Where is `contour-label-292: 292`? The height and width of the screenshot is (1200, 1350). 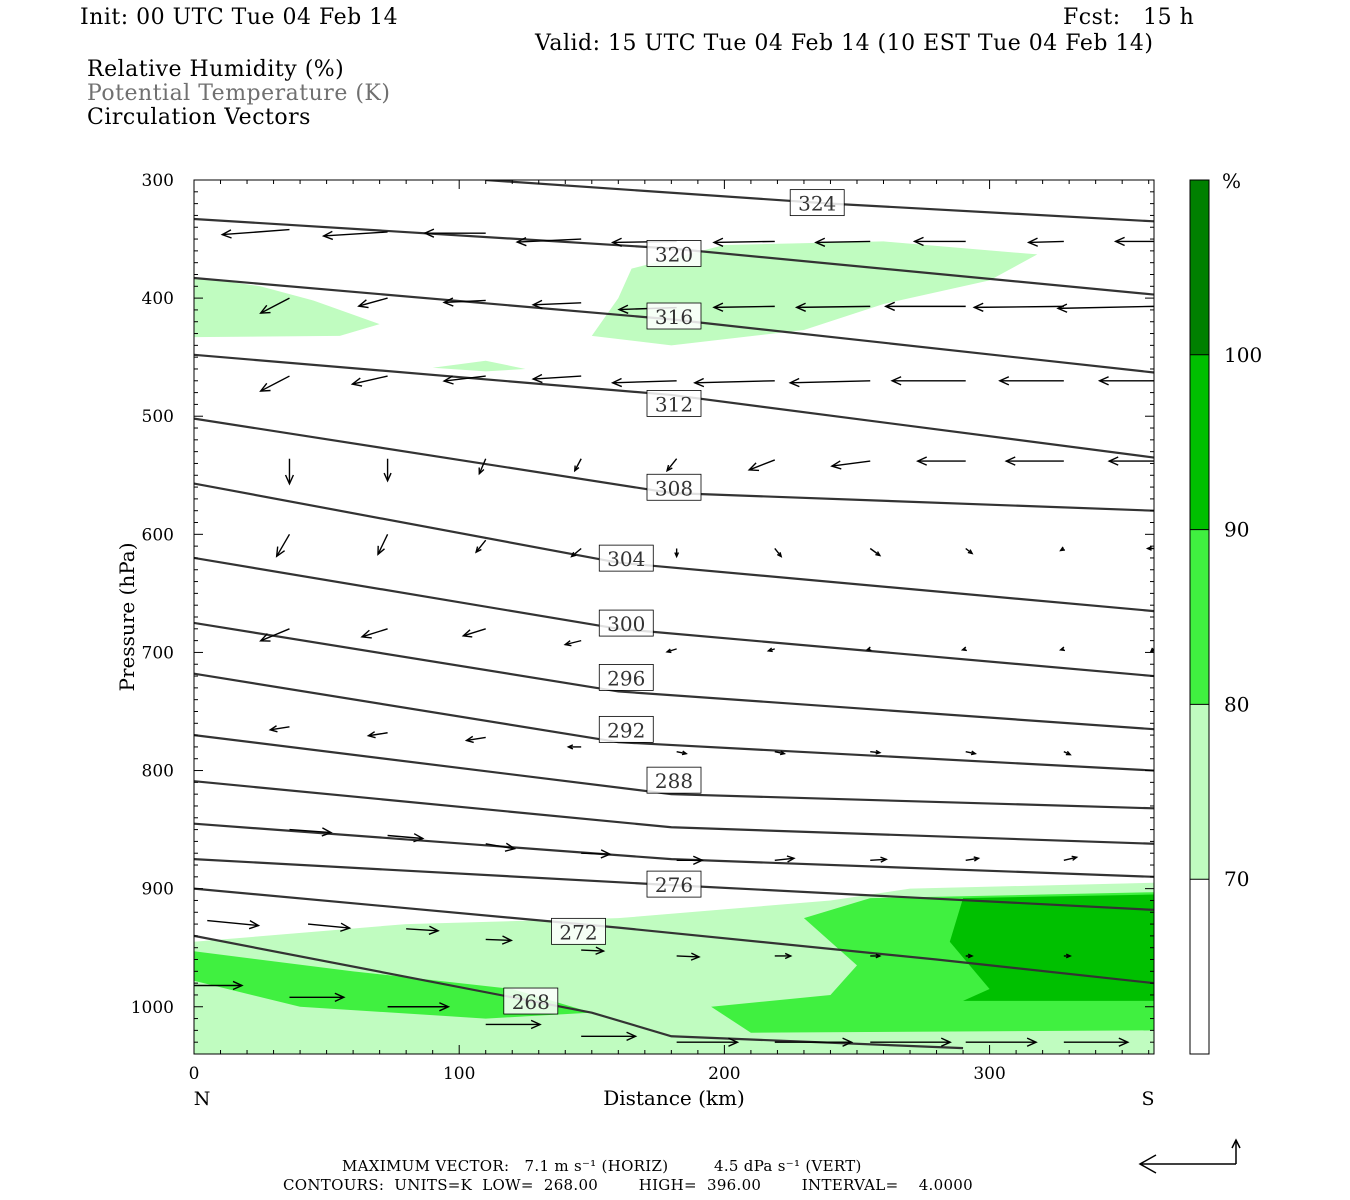
contour-label-292: 292 is located at coordinates (626, 730).